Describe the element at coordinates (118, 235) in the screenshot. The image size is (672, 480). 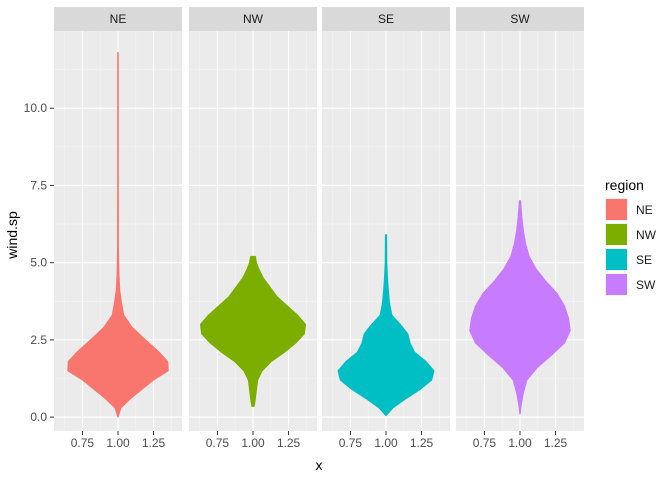
I see `violin-ne` at that location.